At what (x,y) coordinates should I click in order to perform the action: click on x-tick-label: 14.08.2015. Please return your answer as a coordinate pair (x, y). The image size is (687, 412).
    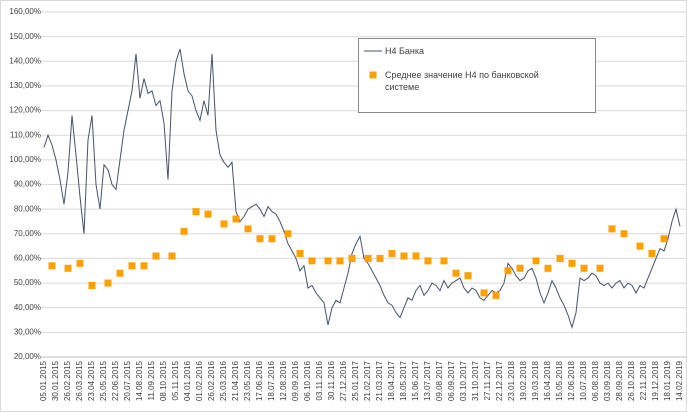
    Looking at the image, I should click on (139, 380).